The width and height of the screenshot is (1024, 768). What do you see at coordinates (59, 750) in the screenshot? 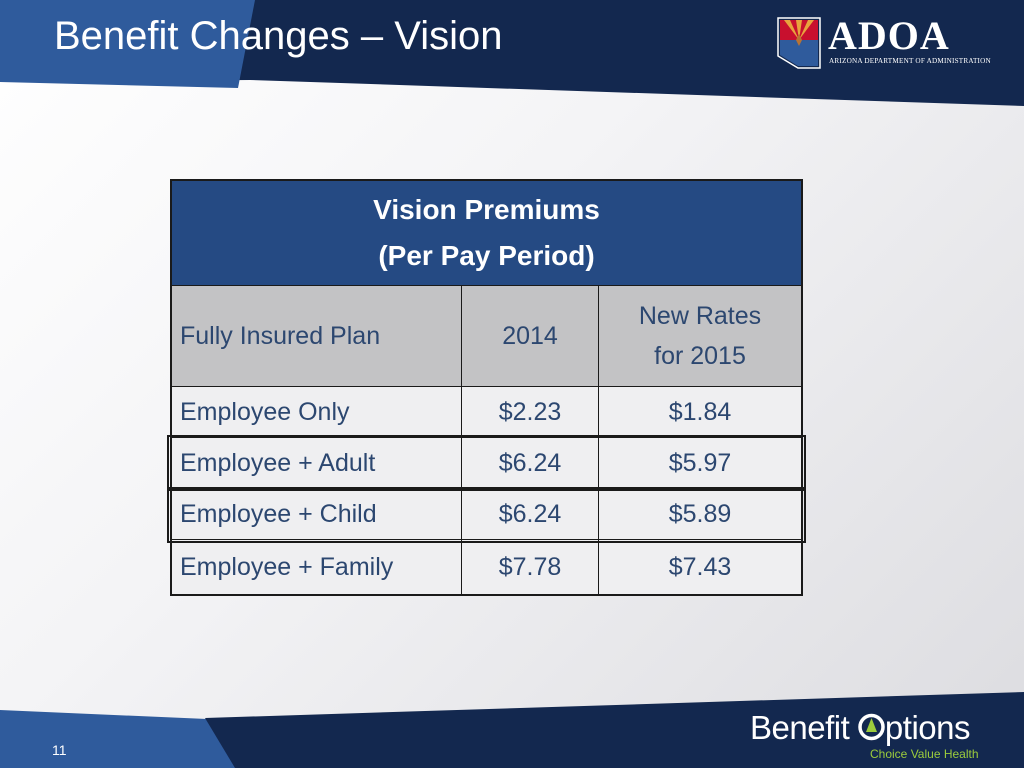
I see `page-number: 11` at bounding box center [59, 750].